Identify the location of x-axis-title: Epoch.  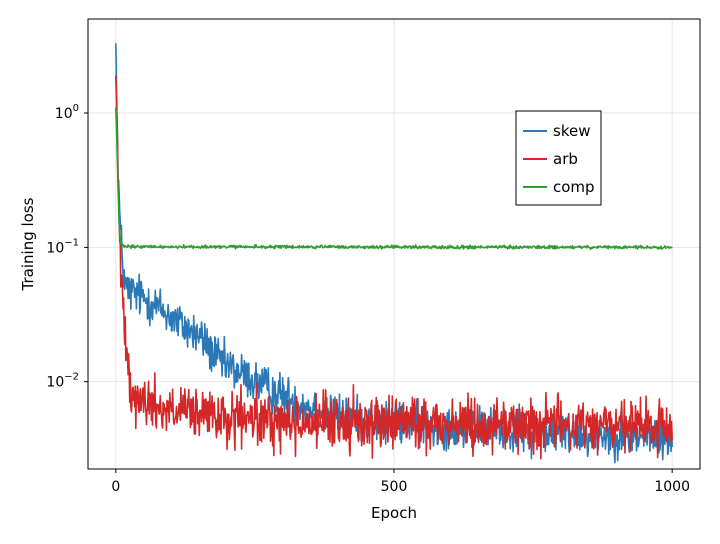
(394, 513).